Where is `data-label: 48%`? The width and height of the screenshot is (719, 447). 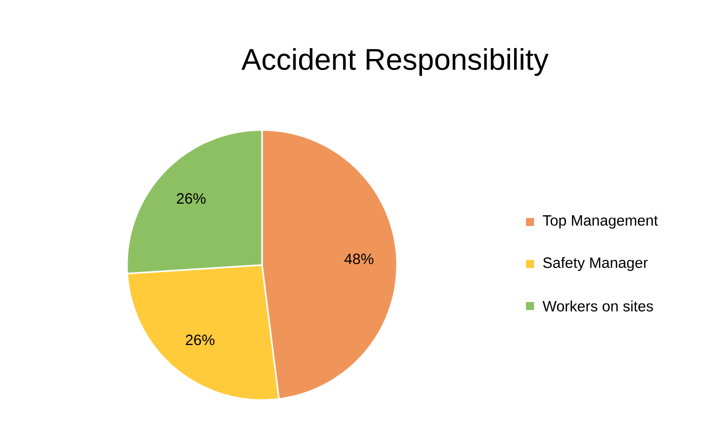
data-label: 48% is located at coordinates (359, 259).